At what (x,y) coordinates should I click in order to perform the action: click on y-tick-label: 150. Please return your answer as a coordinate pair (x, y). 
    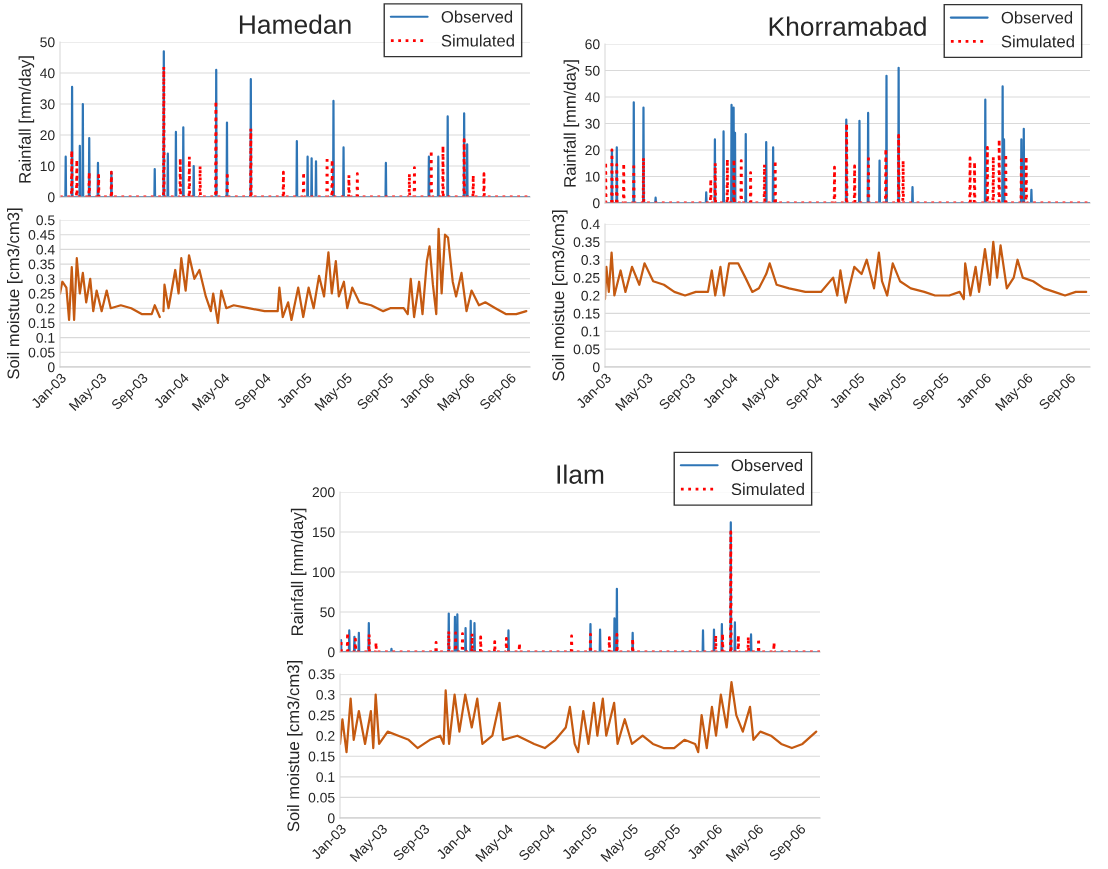
    Looking at the image, I should click on (324, 532).